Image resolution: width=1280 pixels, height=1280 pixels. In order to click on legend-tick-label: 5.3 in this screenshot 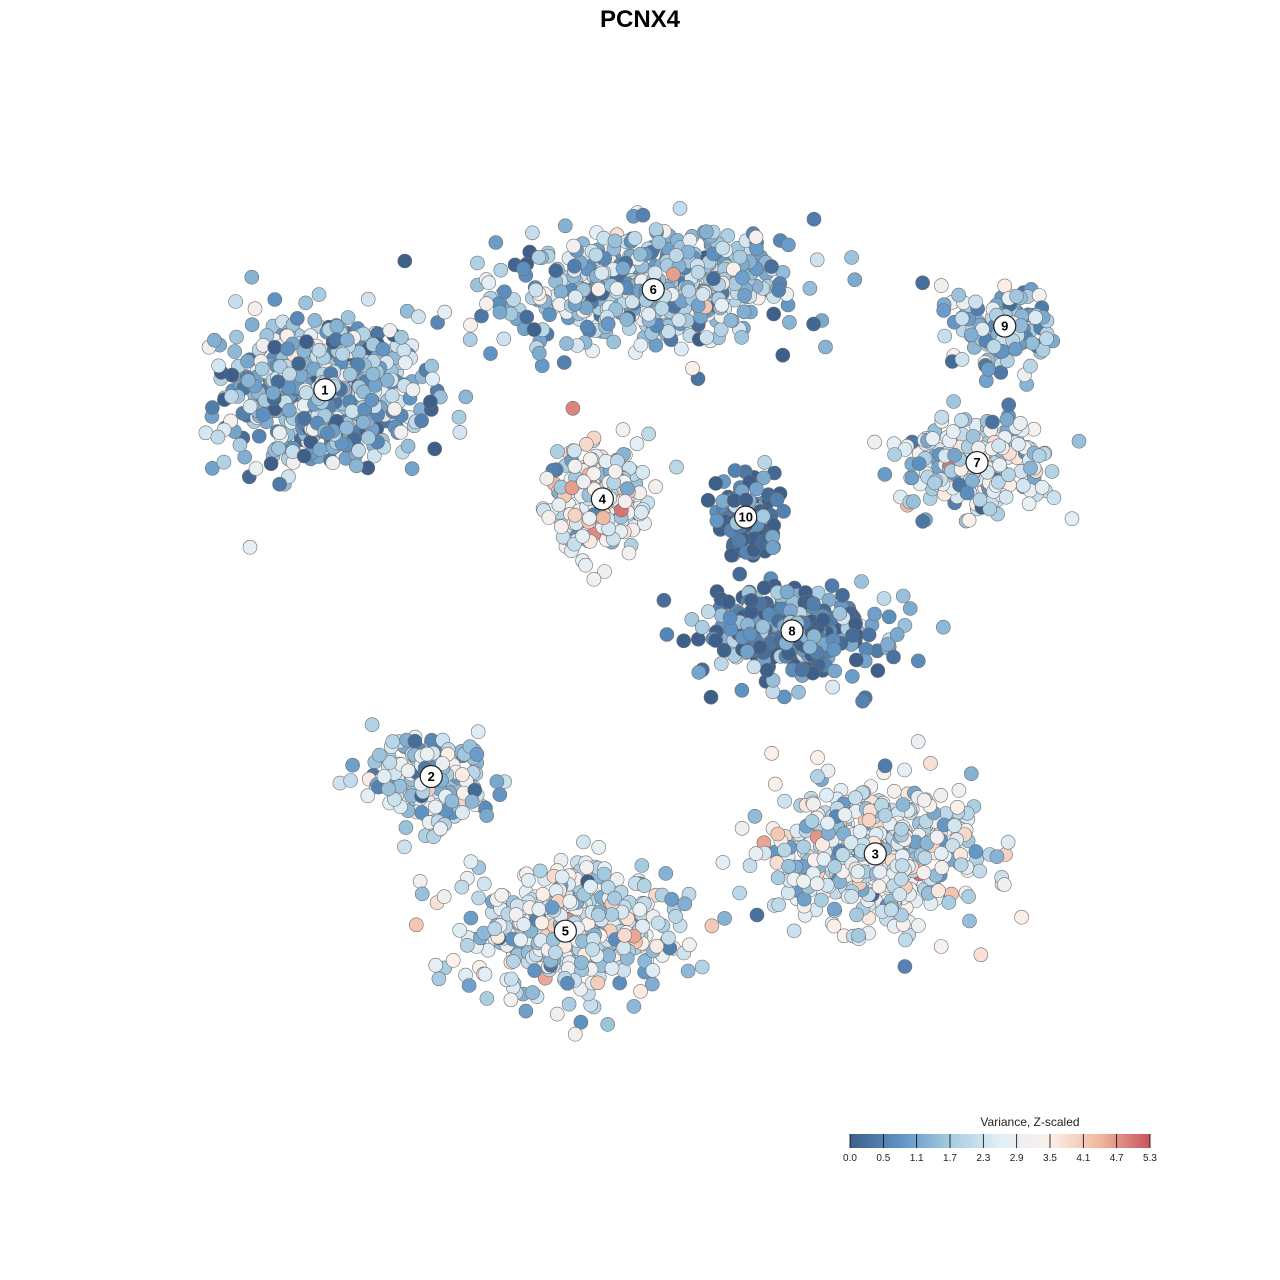, I will do `click(1150, 1158)`.